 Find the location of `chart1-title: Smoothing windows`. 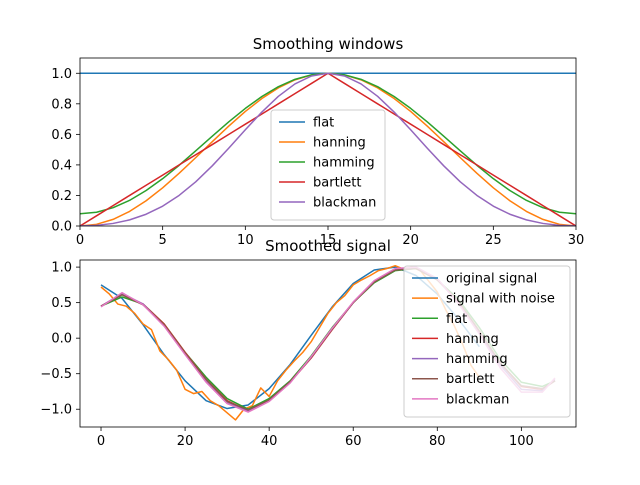

chart1-title: Smoothing windows is located at coordinates (328, 44).